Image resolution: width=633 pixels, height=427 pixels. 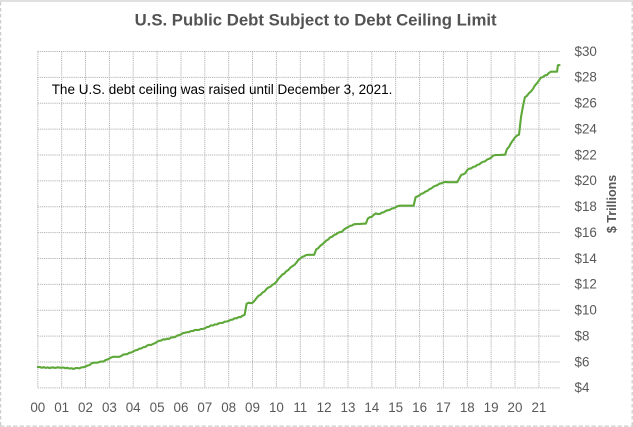 What do you see at coordinates (515, 407) in the screenshot?
I see `svg-text: 20` at bounding box center [515, 407].